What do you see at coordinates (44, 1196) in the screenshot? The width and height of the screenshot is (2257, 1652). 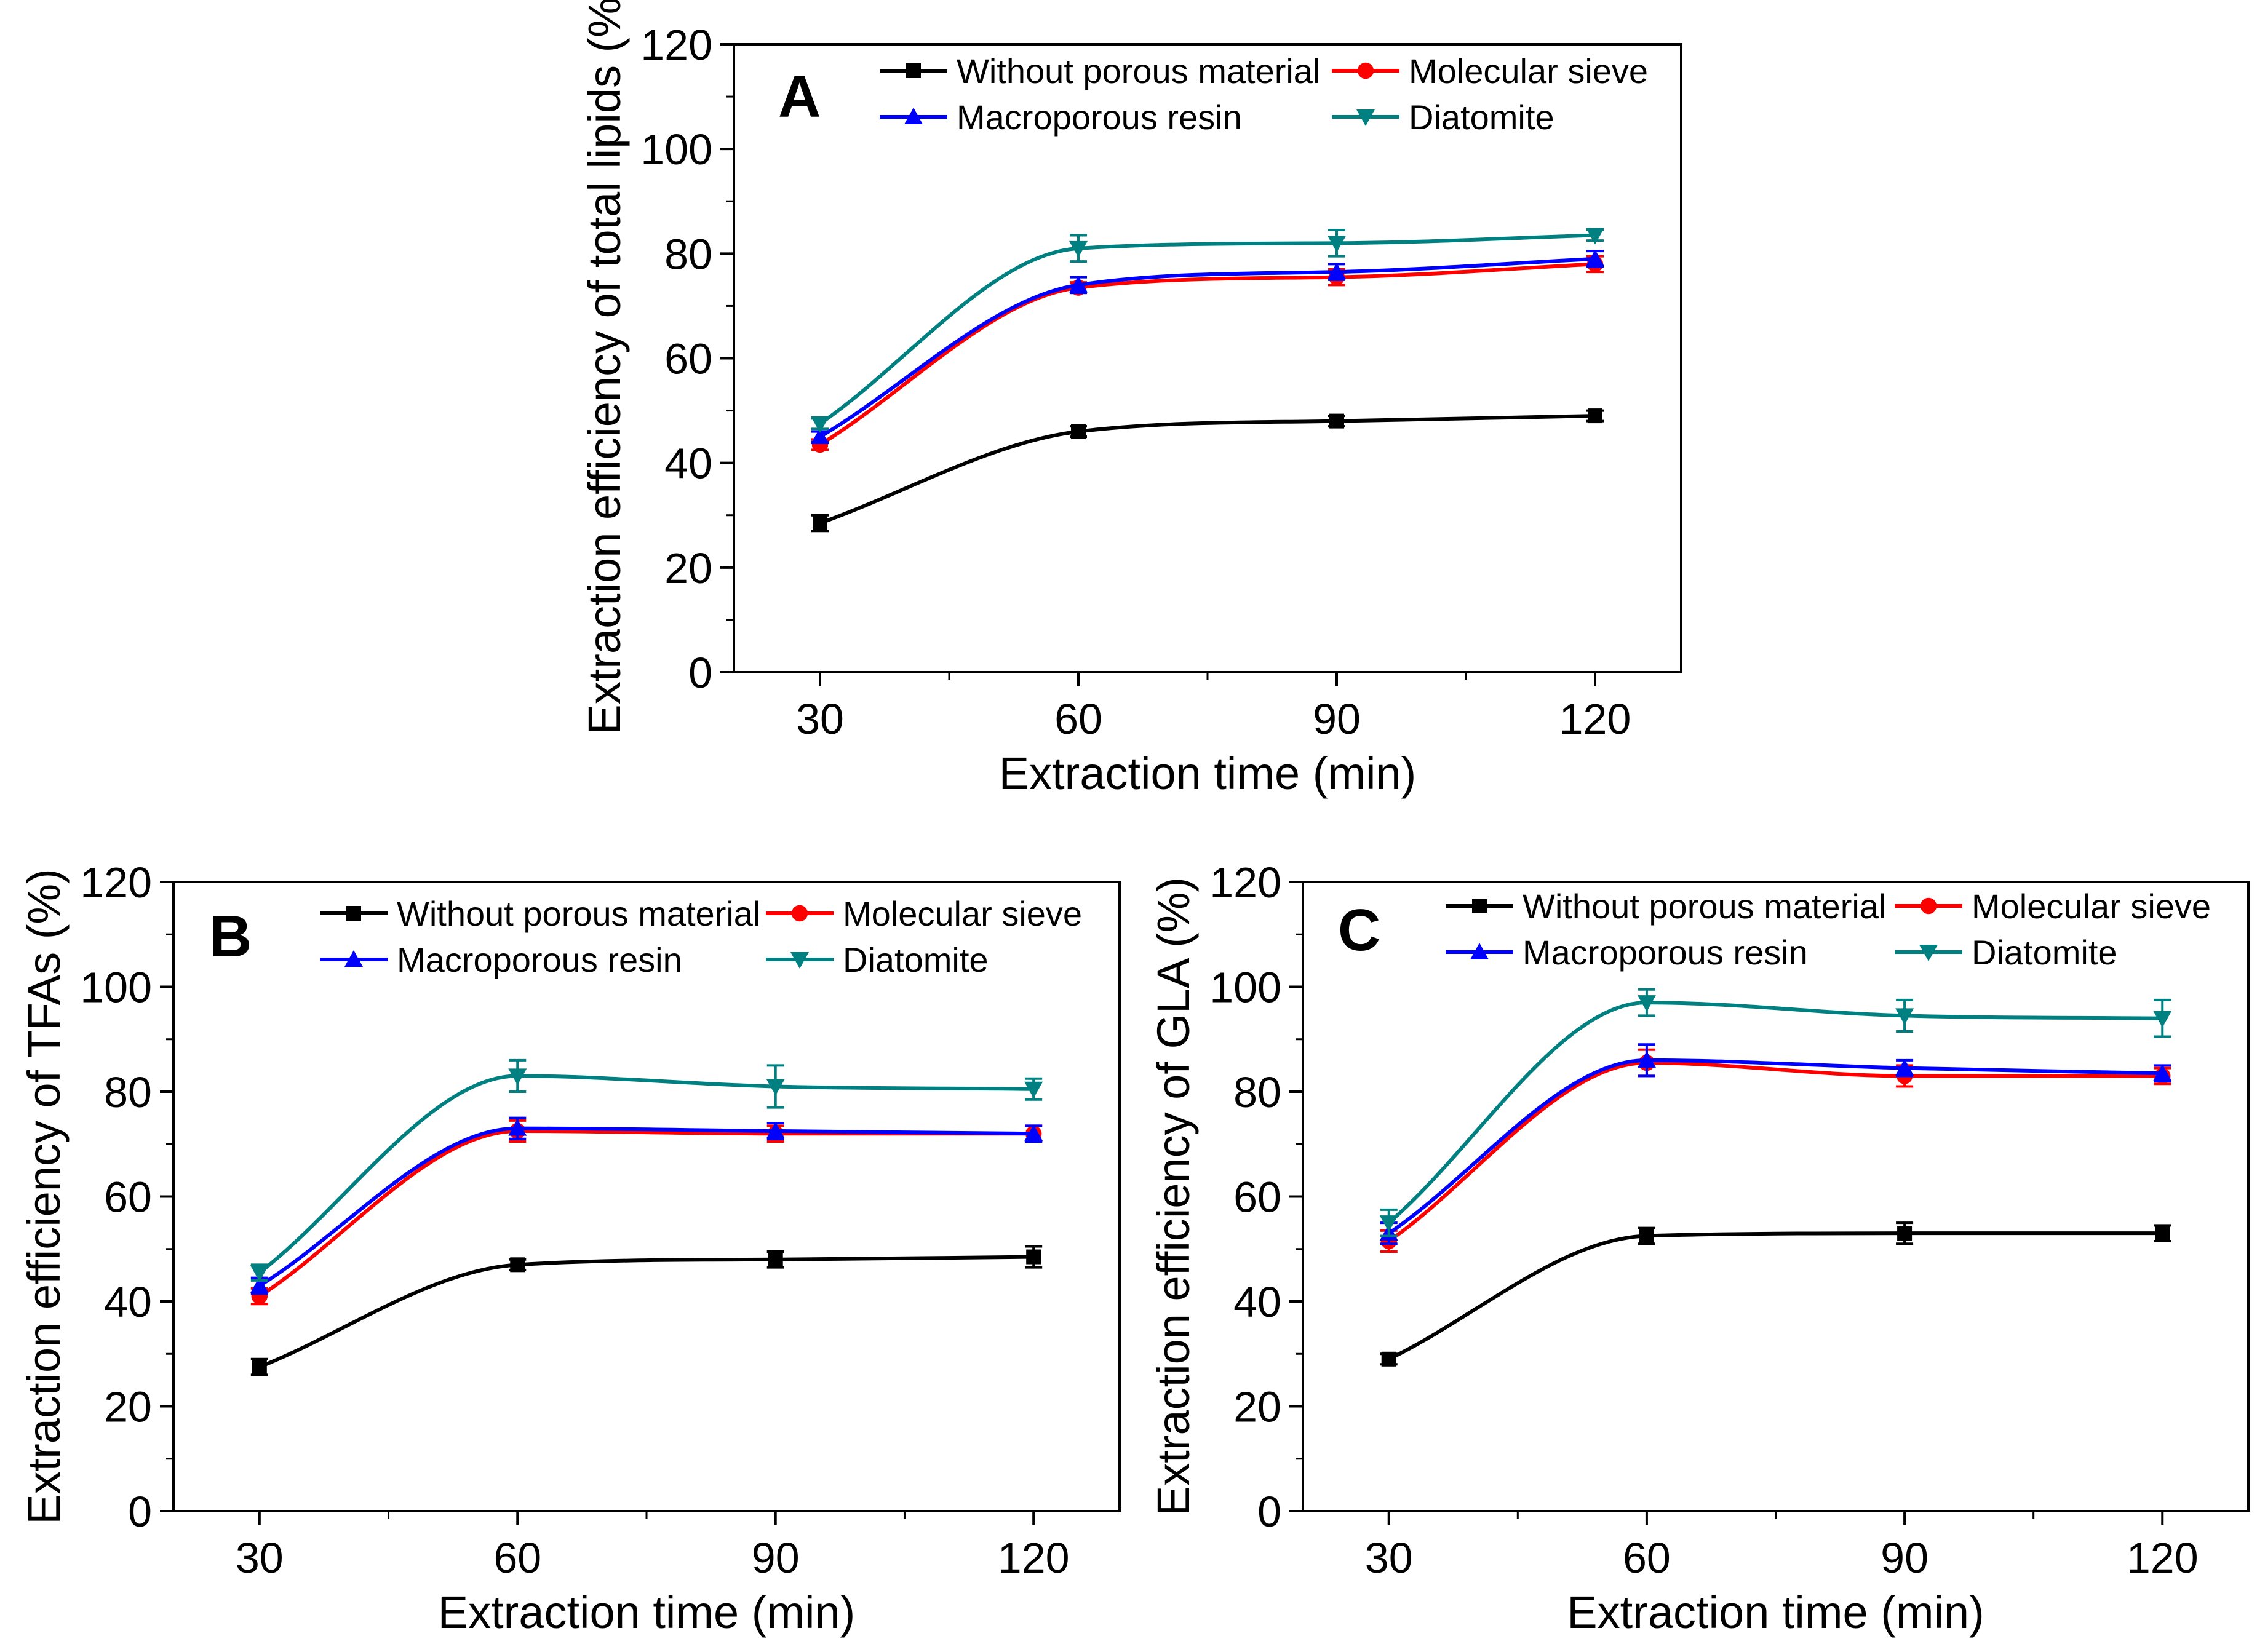 I see `y-axis-title: Extraction efficiency of TFAs (%)` at bounding box center [44, 1196].